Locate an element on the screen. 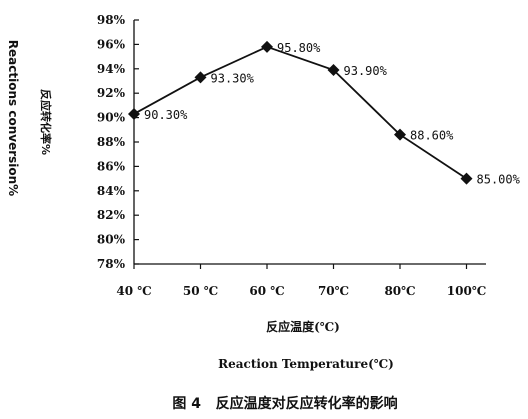 The image size is (528, 419). x-tick-label: 100℃ is located at coordinates (466, 291).